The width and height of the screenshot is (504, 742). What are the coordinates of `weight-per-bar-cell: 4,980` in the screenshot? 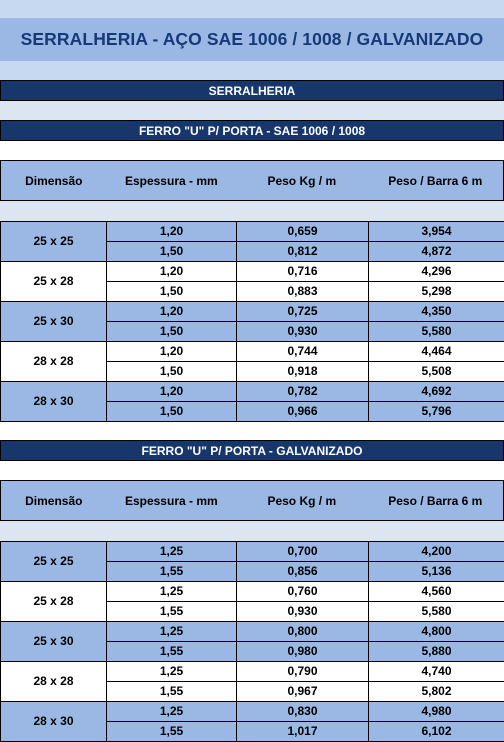 It's located at (436, 712).